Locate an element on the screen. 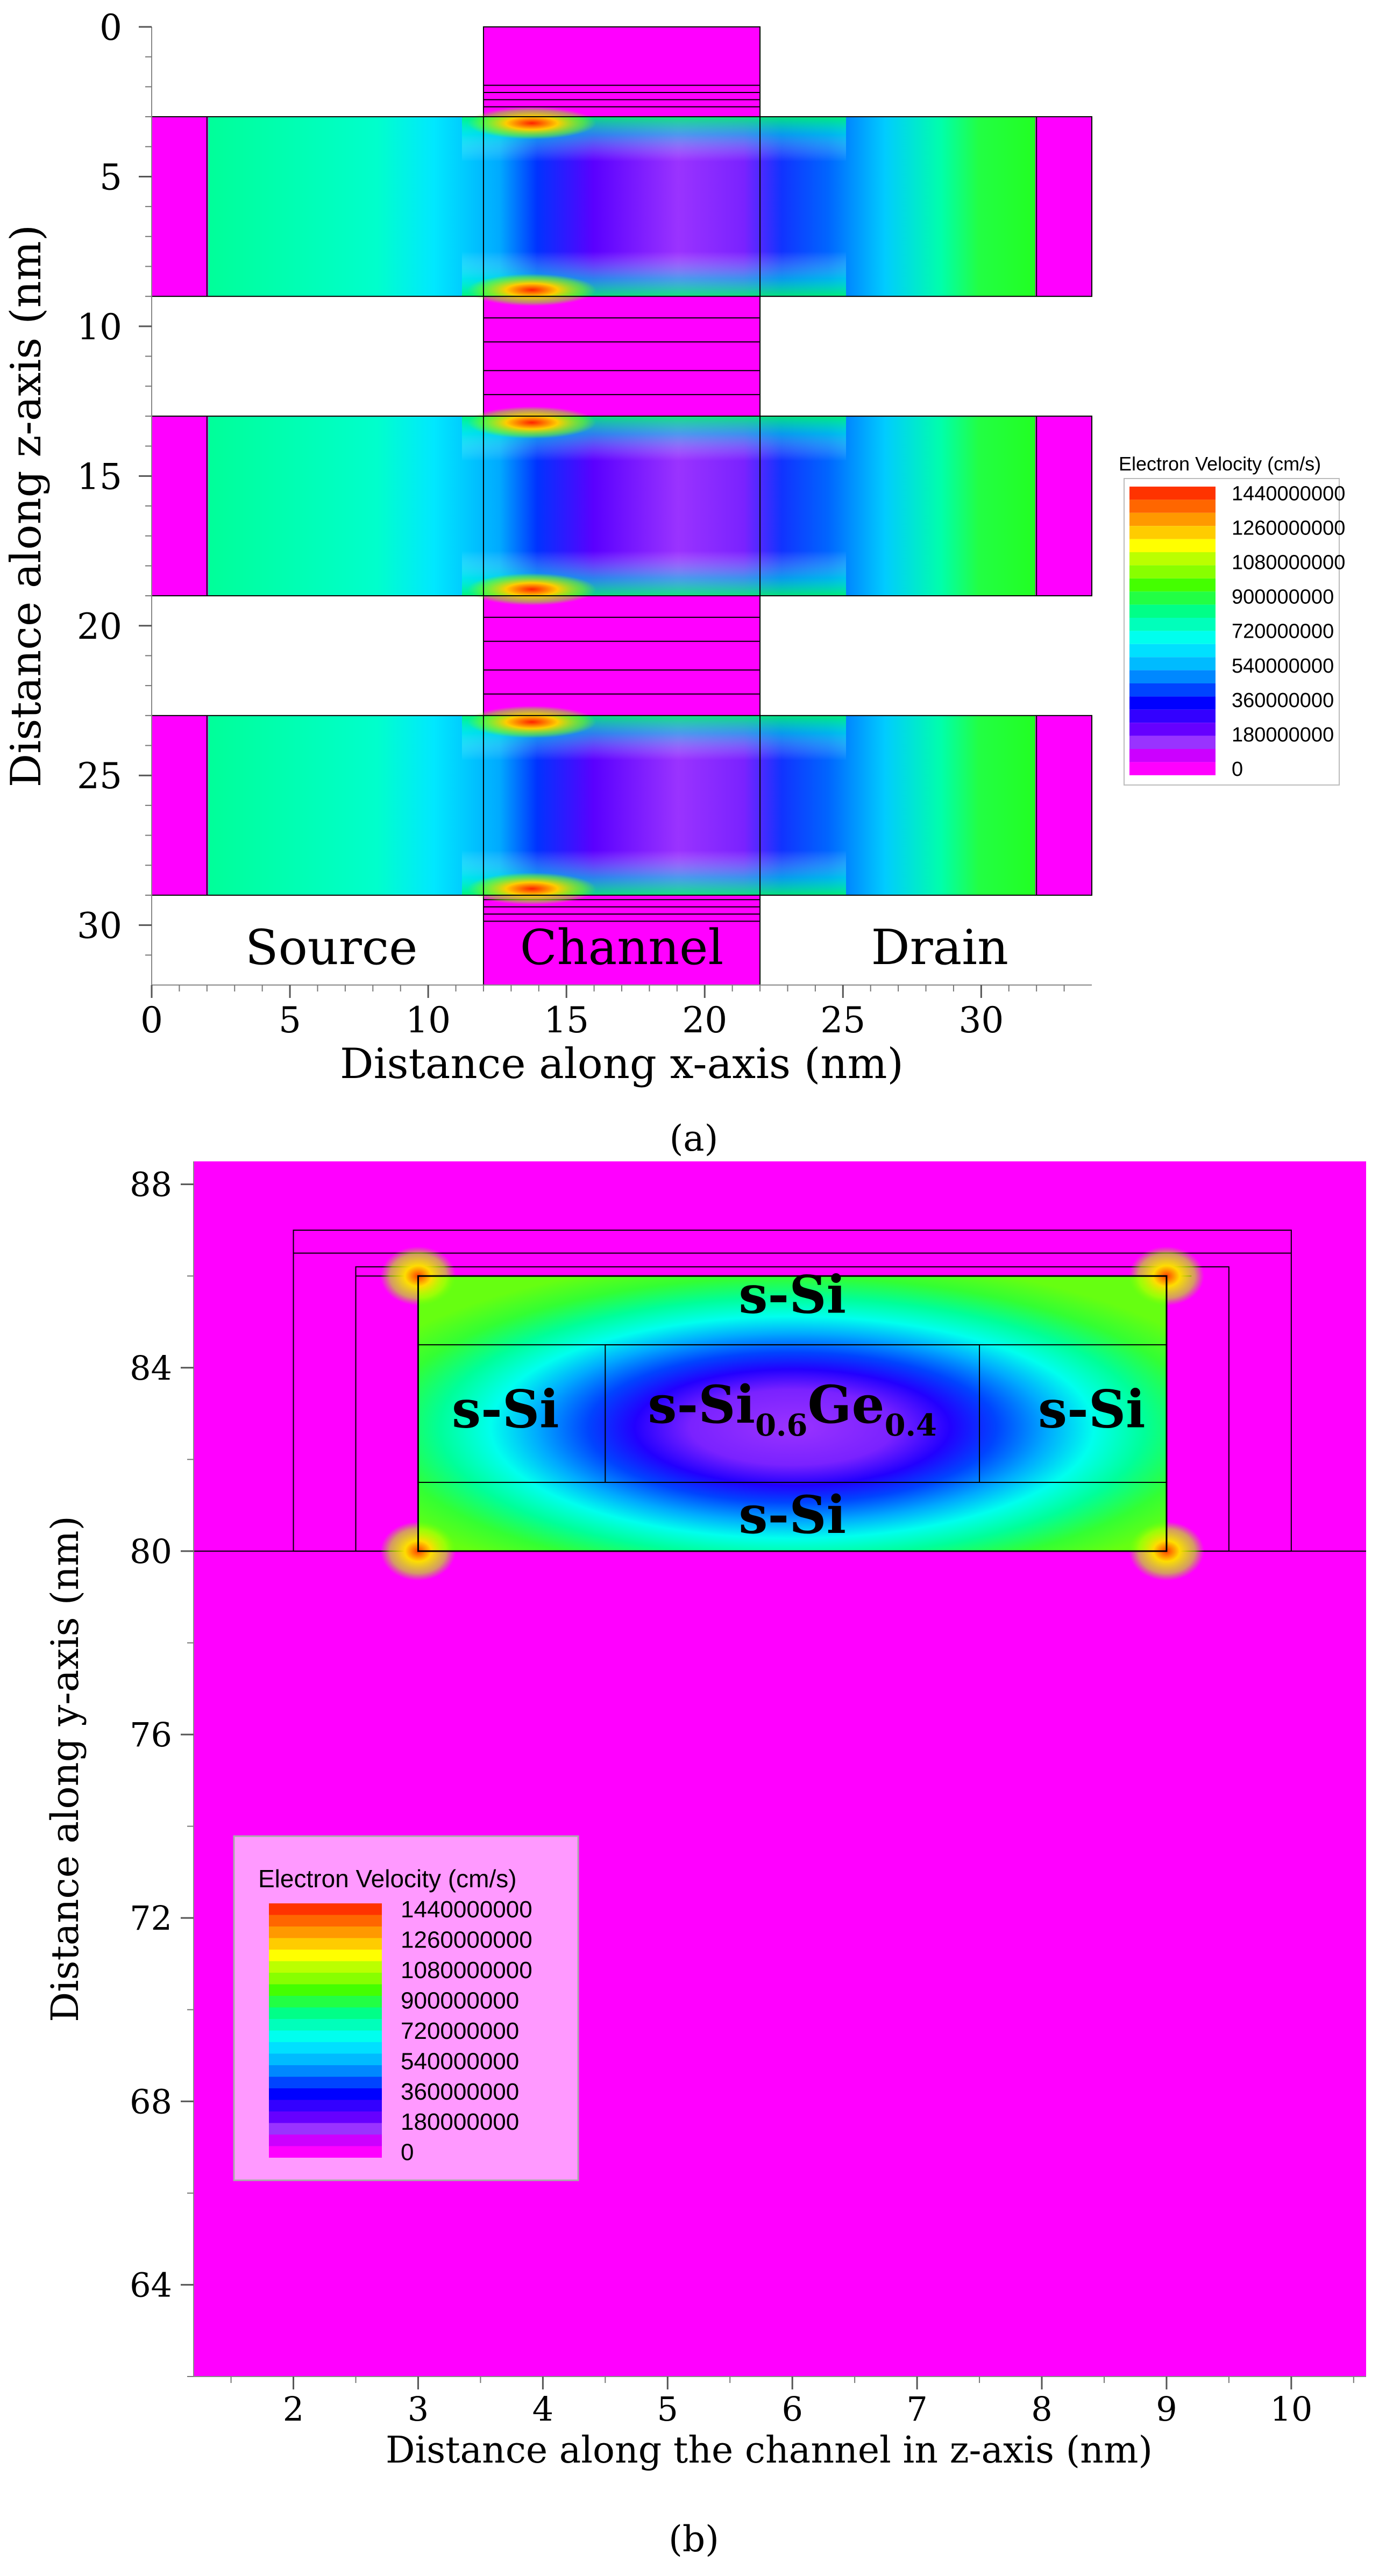 This screenshot has width=1393, height=2576. x-tick-label: 3 is located at coordinates (418, 2409).